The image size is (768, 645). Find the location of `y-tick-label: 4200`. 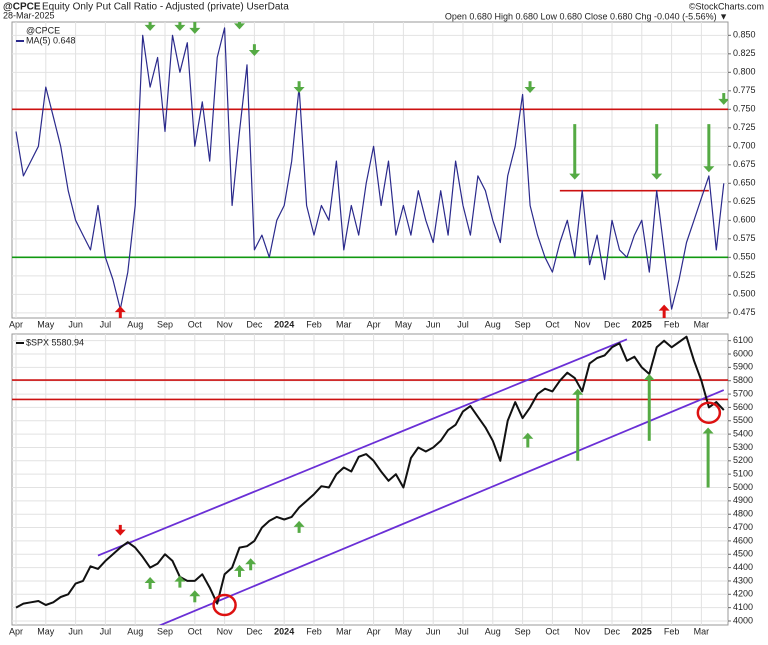

y-tick-label: 4200 is located at coordinates (743, 594).